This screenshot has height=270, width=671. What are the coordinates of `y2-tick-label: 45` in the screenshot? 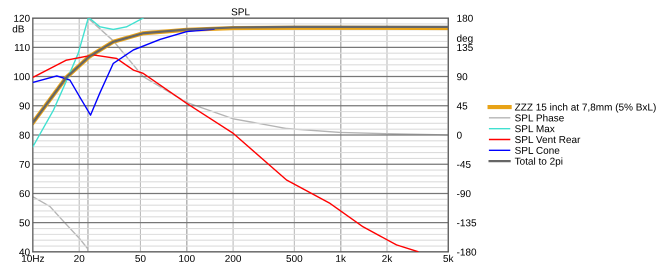 It's located at (462, 106).